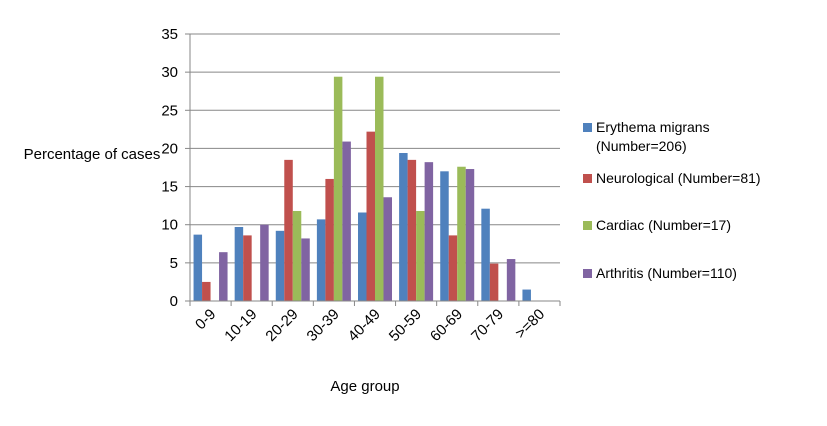 The image size is (827, 426). Describe the element at coordinates (446, 325) in the screenshot. I see `x-tick-label: 60-69` at that location.